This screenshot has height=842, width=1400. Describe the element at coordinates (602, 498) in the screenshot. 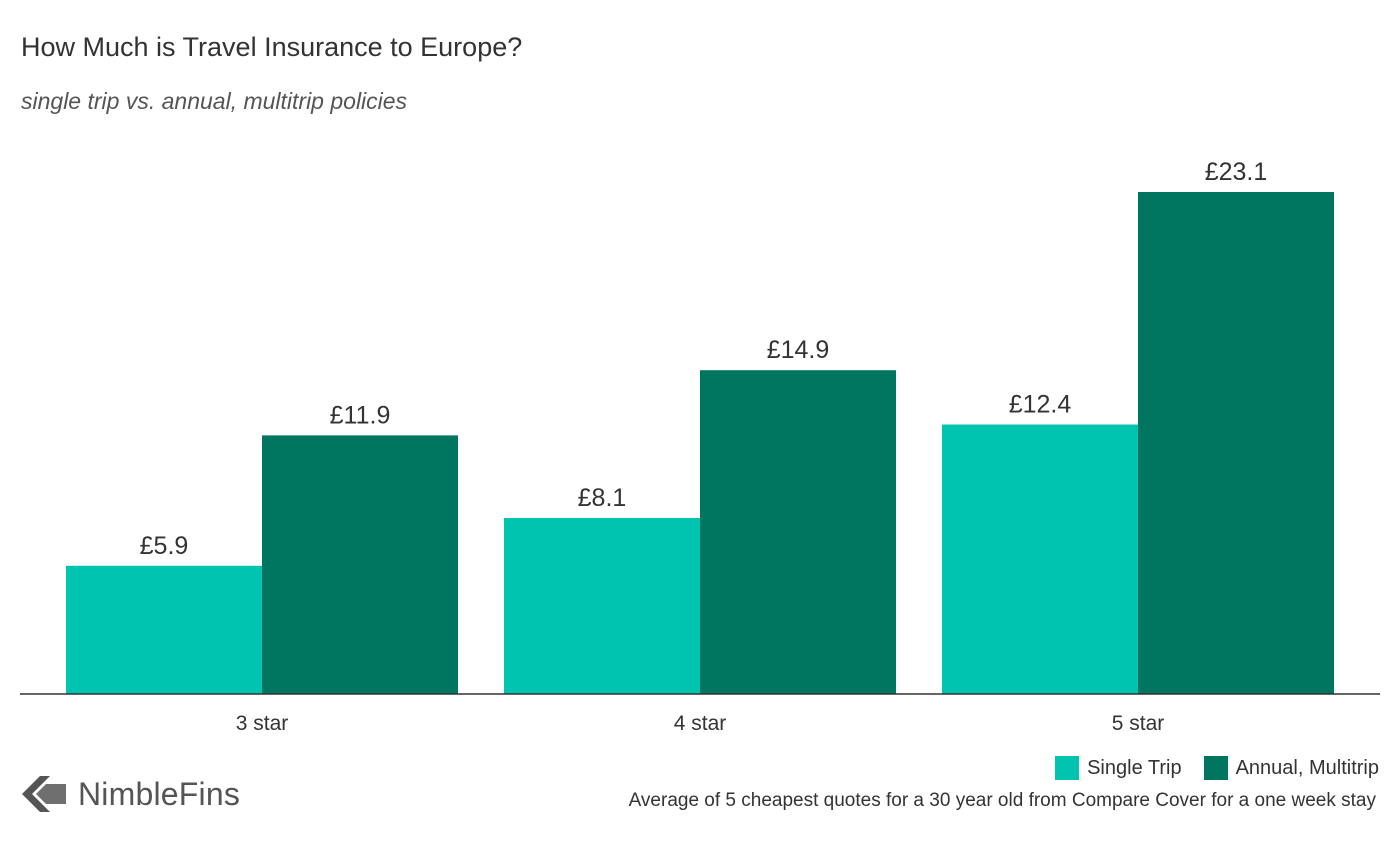

I see `value-label-single-trip-4-star: £8.1` at that location.